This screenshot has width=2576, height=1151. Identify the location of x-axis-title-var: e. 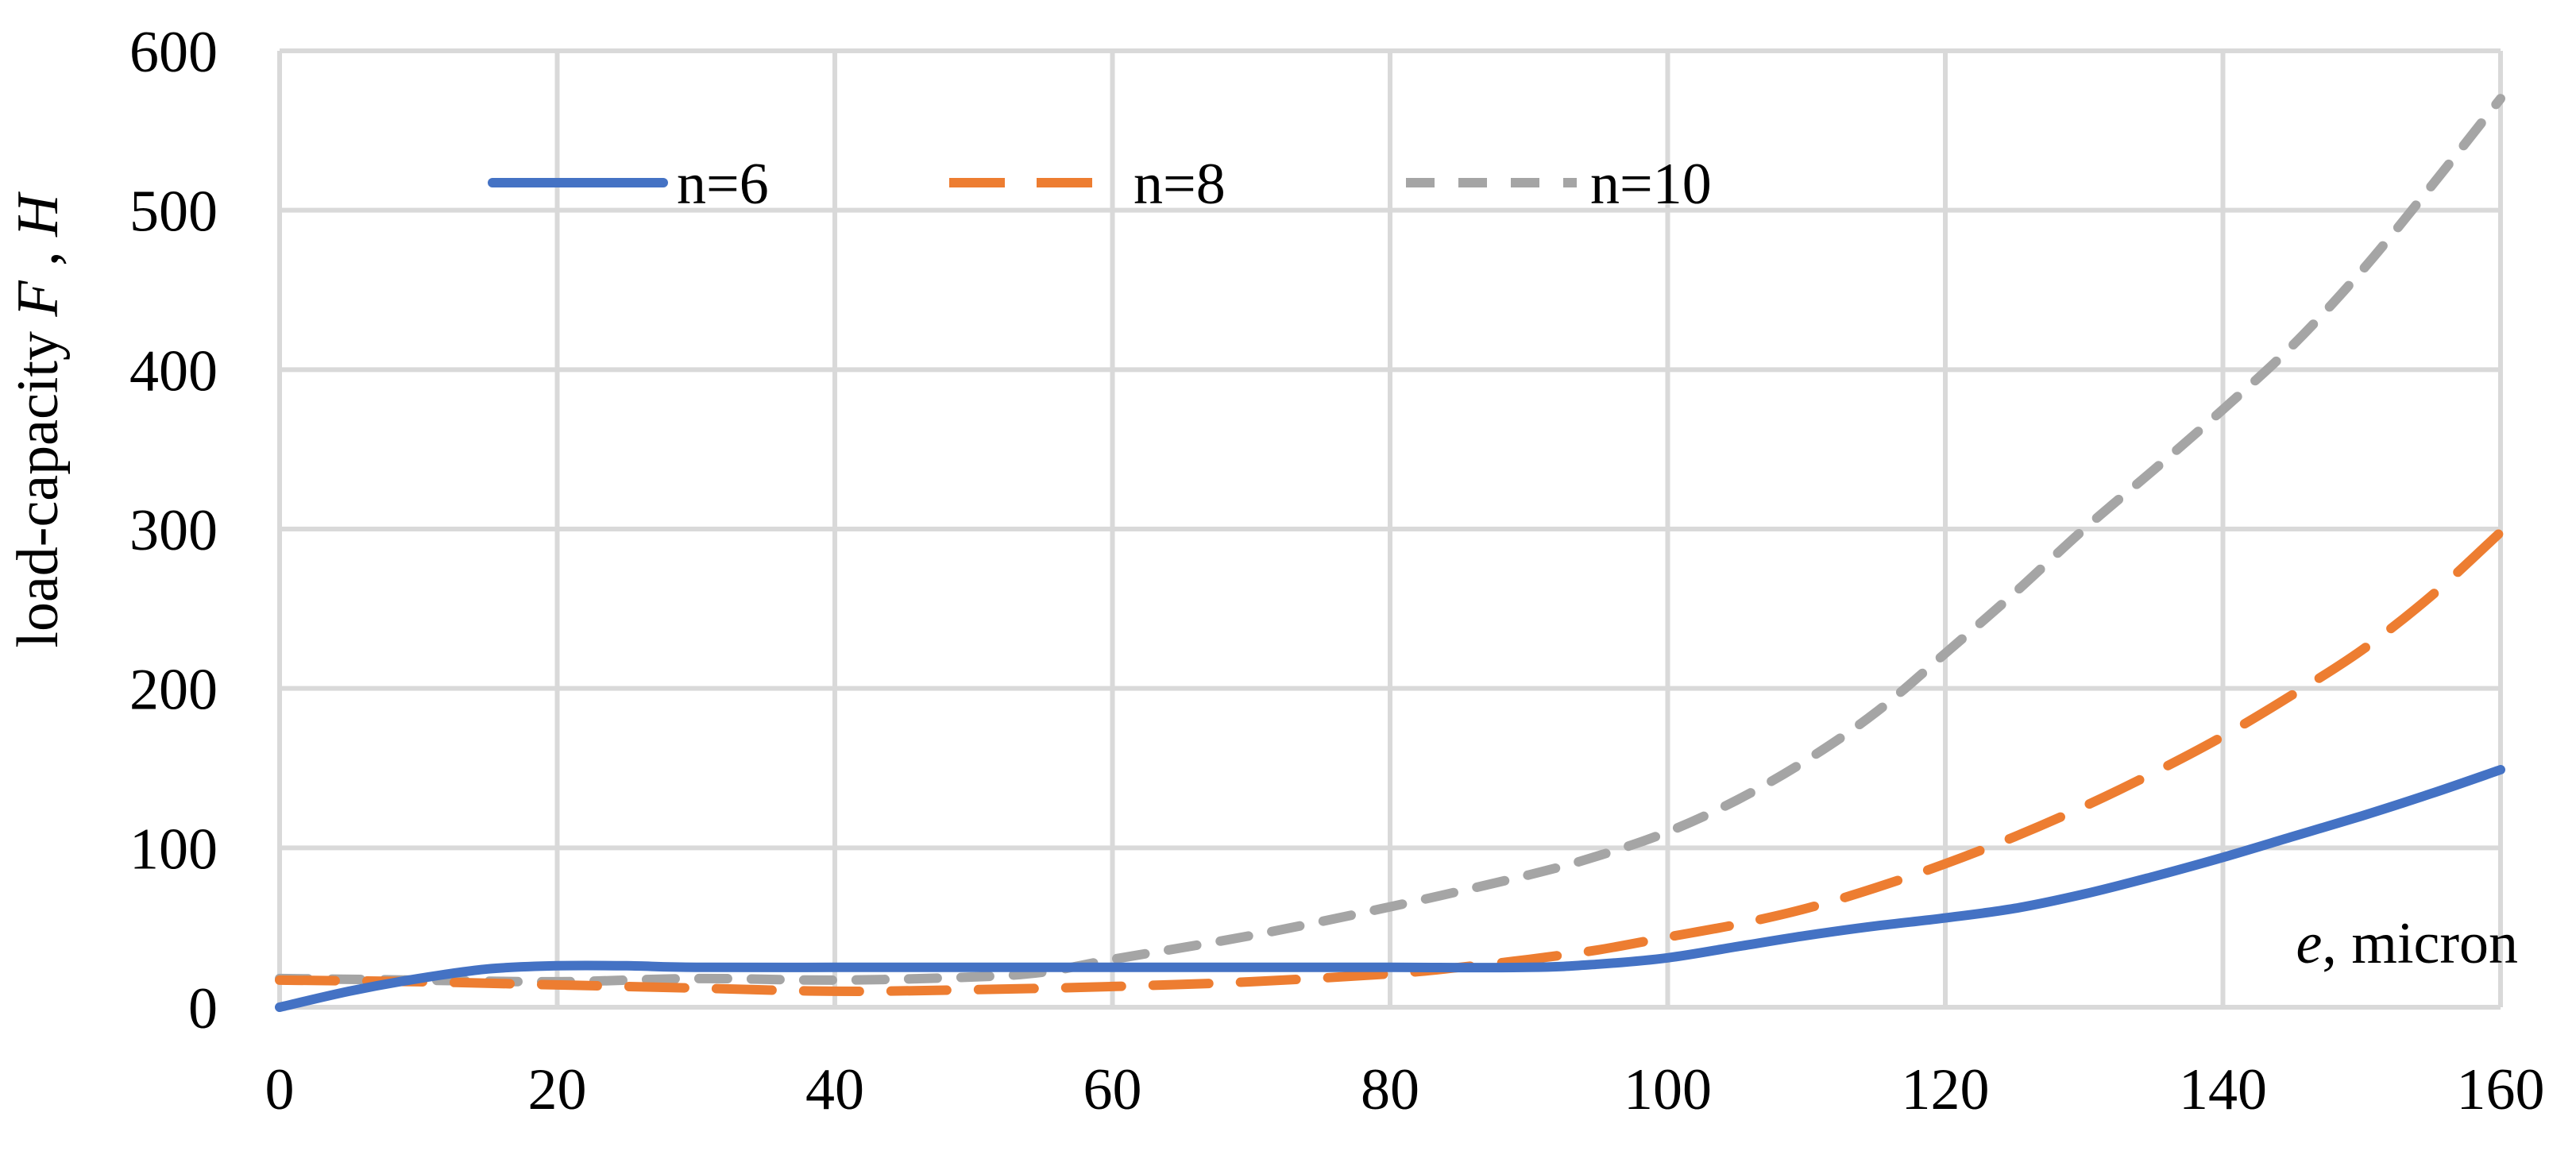
(2309, 943).